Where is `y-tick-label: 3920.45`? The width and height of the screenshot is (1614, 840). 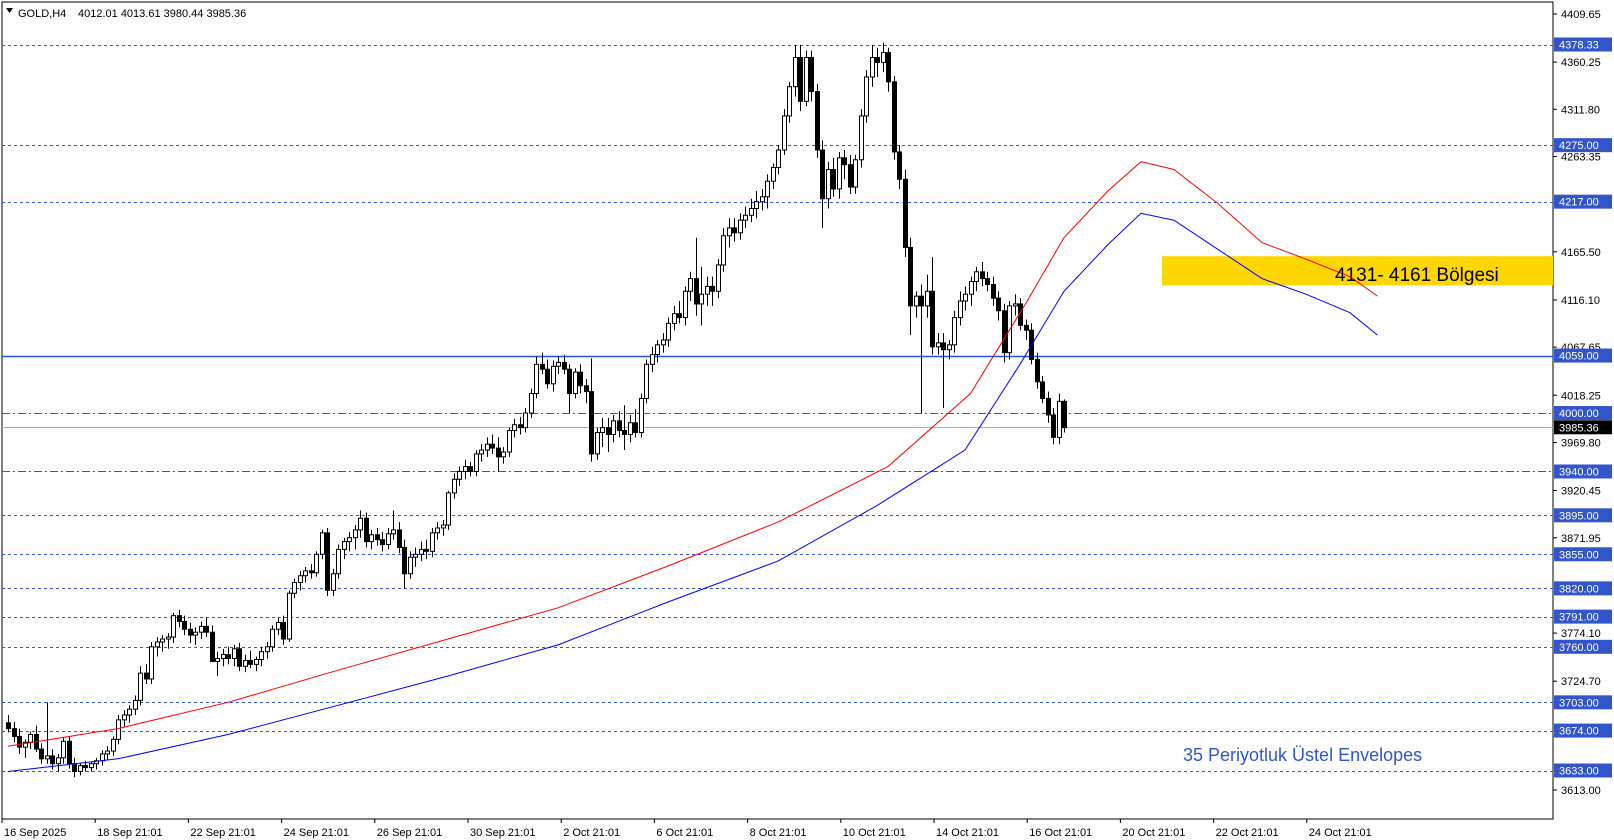
y-tick-label: 3920.45 is located at coordinates (1581, 492).